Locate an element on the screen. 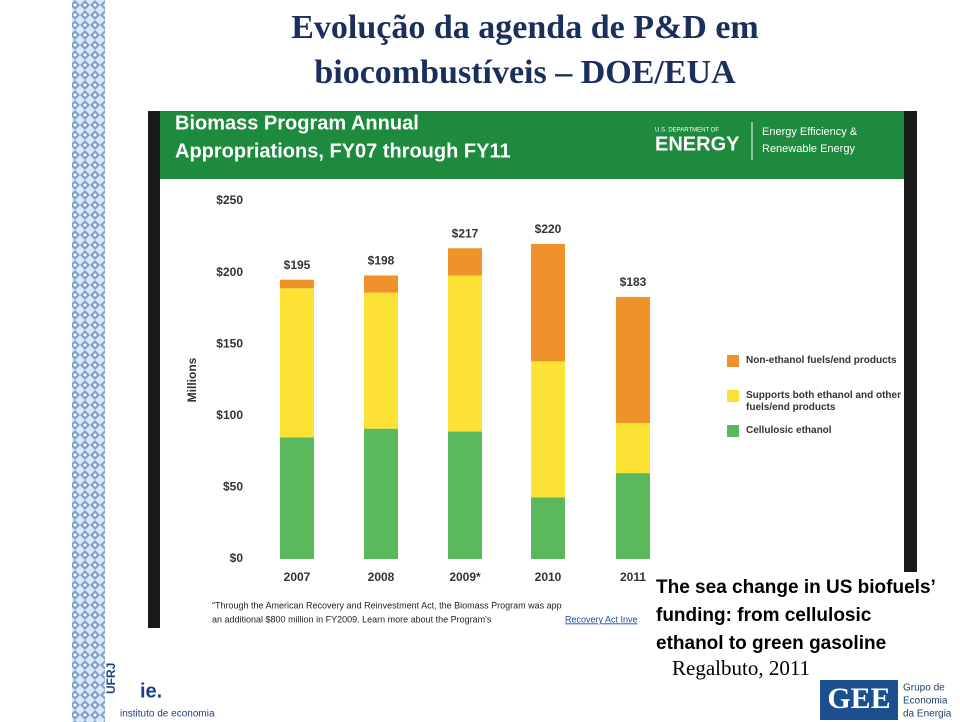  footnote-link: Recovery Act Inve is located at coordinates (601, 619).